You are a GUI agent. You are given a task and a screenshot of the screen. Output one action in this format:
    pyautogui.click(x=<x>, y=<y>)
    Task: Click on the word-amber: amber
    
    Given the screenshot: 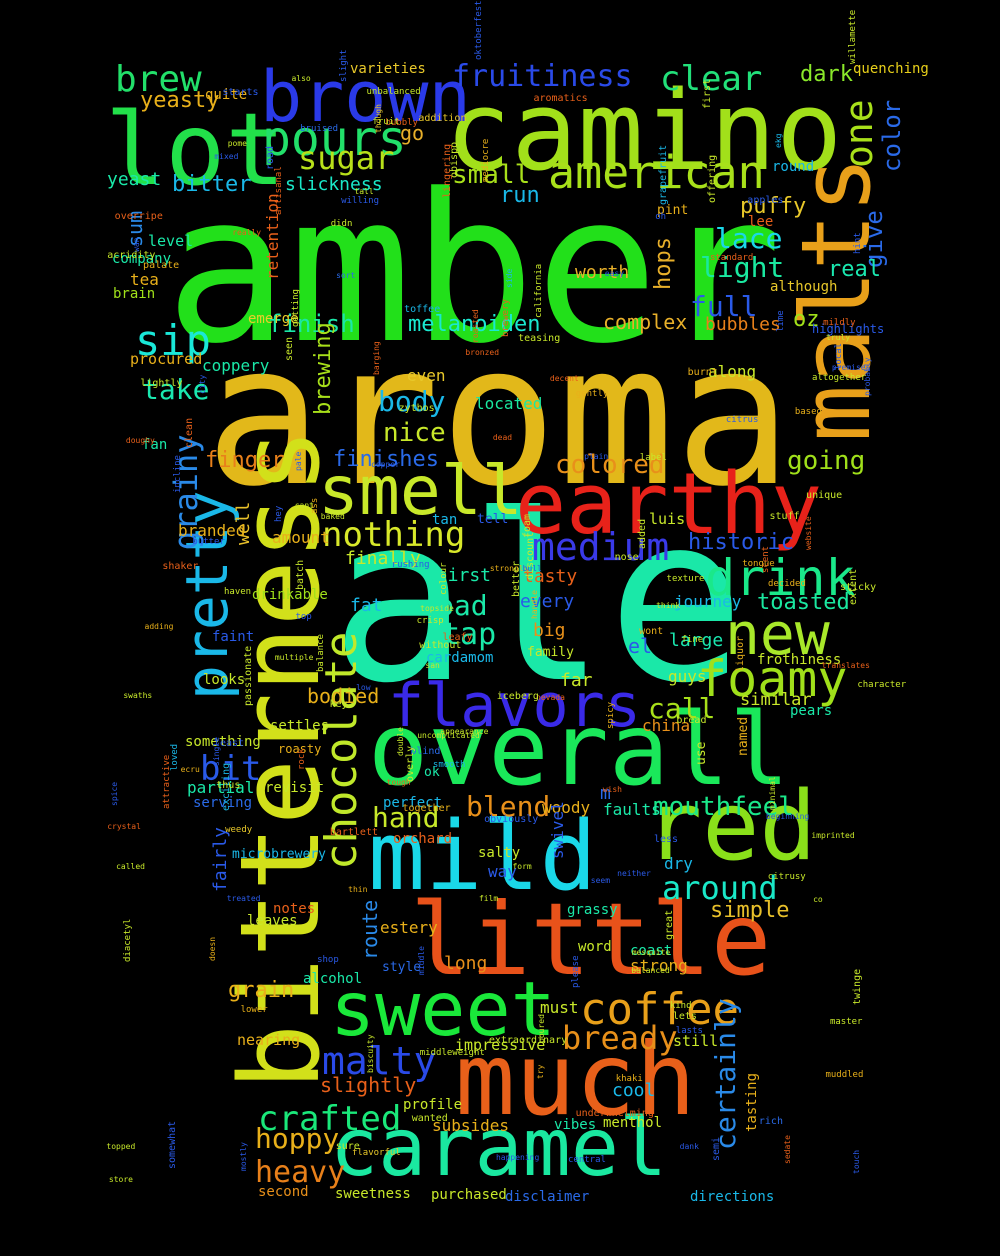 What is the action you would take?
    pyautogui.click(x=474, y=270)
    